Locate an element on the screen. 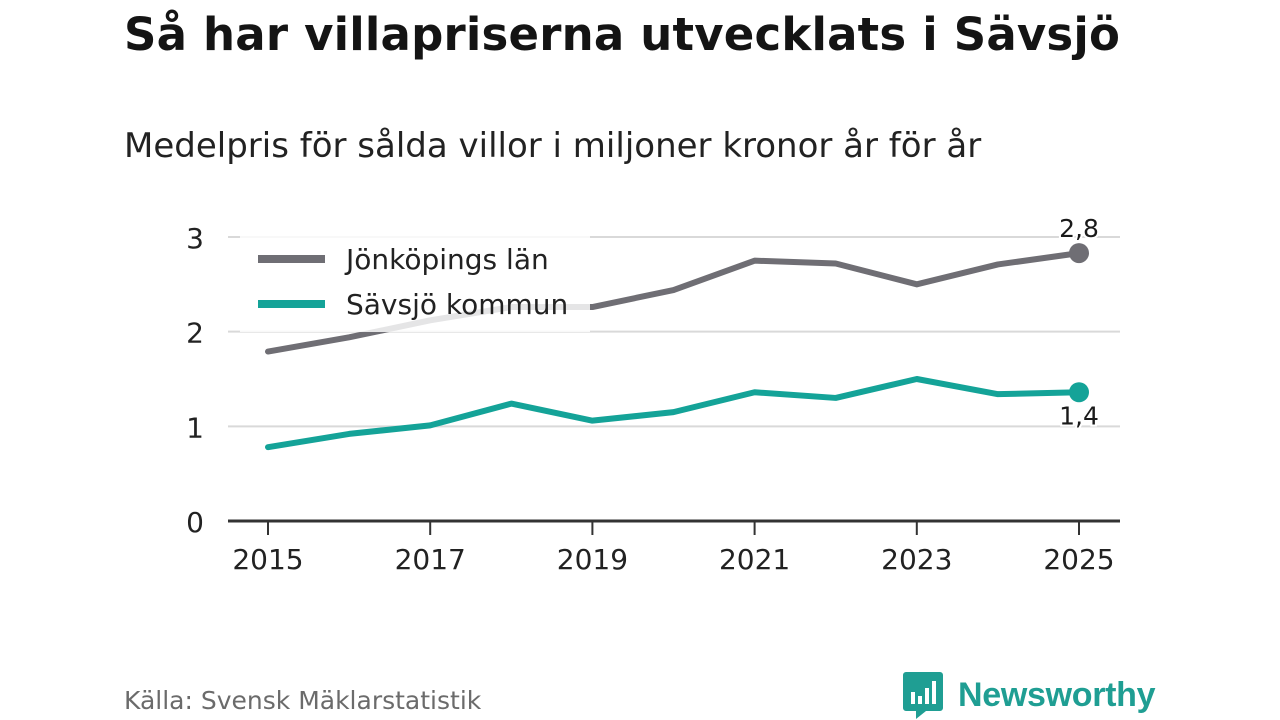 Image resolution: width=1280 pixels, height=720 pixels. y-tick-label: 0 is located at coordinates (195, 522).